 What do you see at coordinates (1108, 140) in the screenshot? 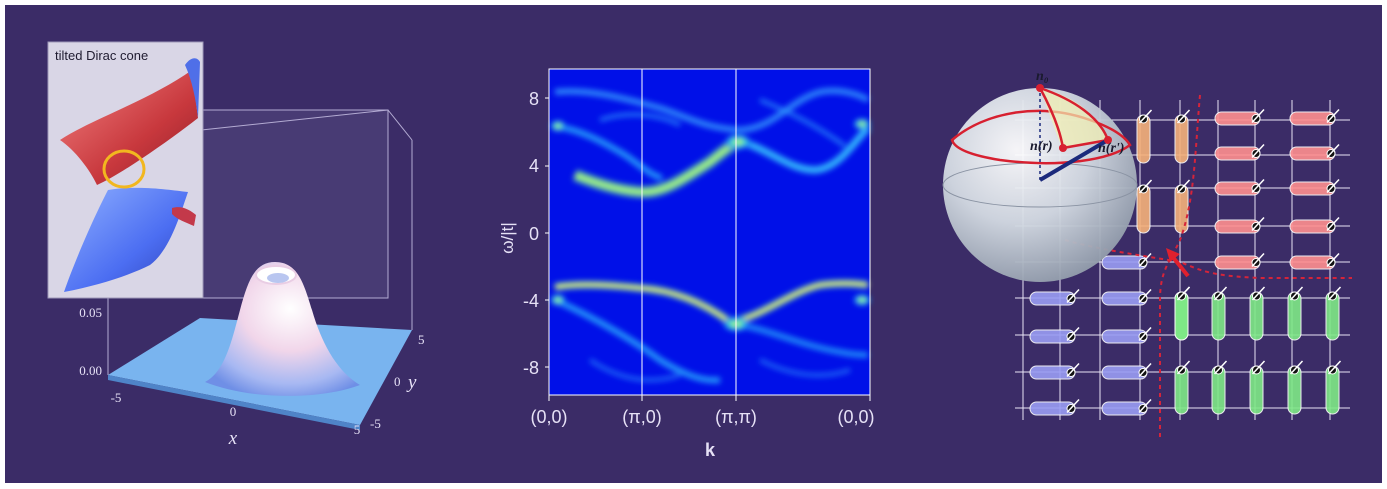
I see `point-nr2` at bounding box center [1108, 140].